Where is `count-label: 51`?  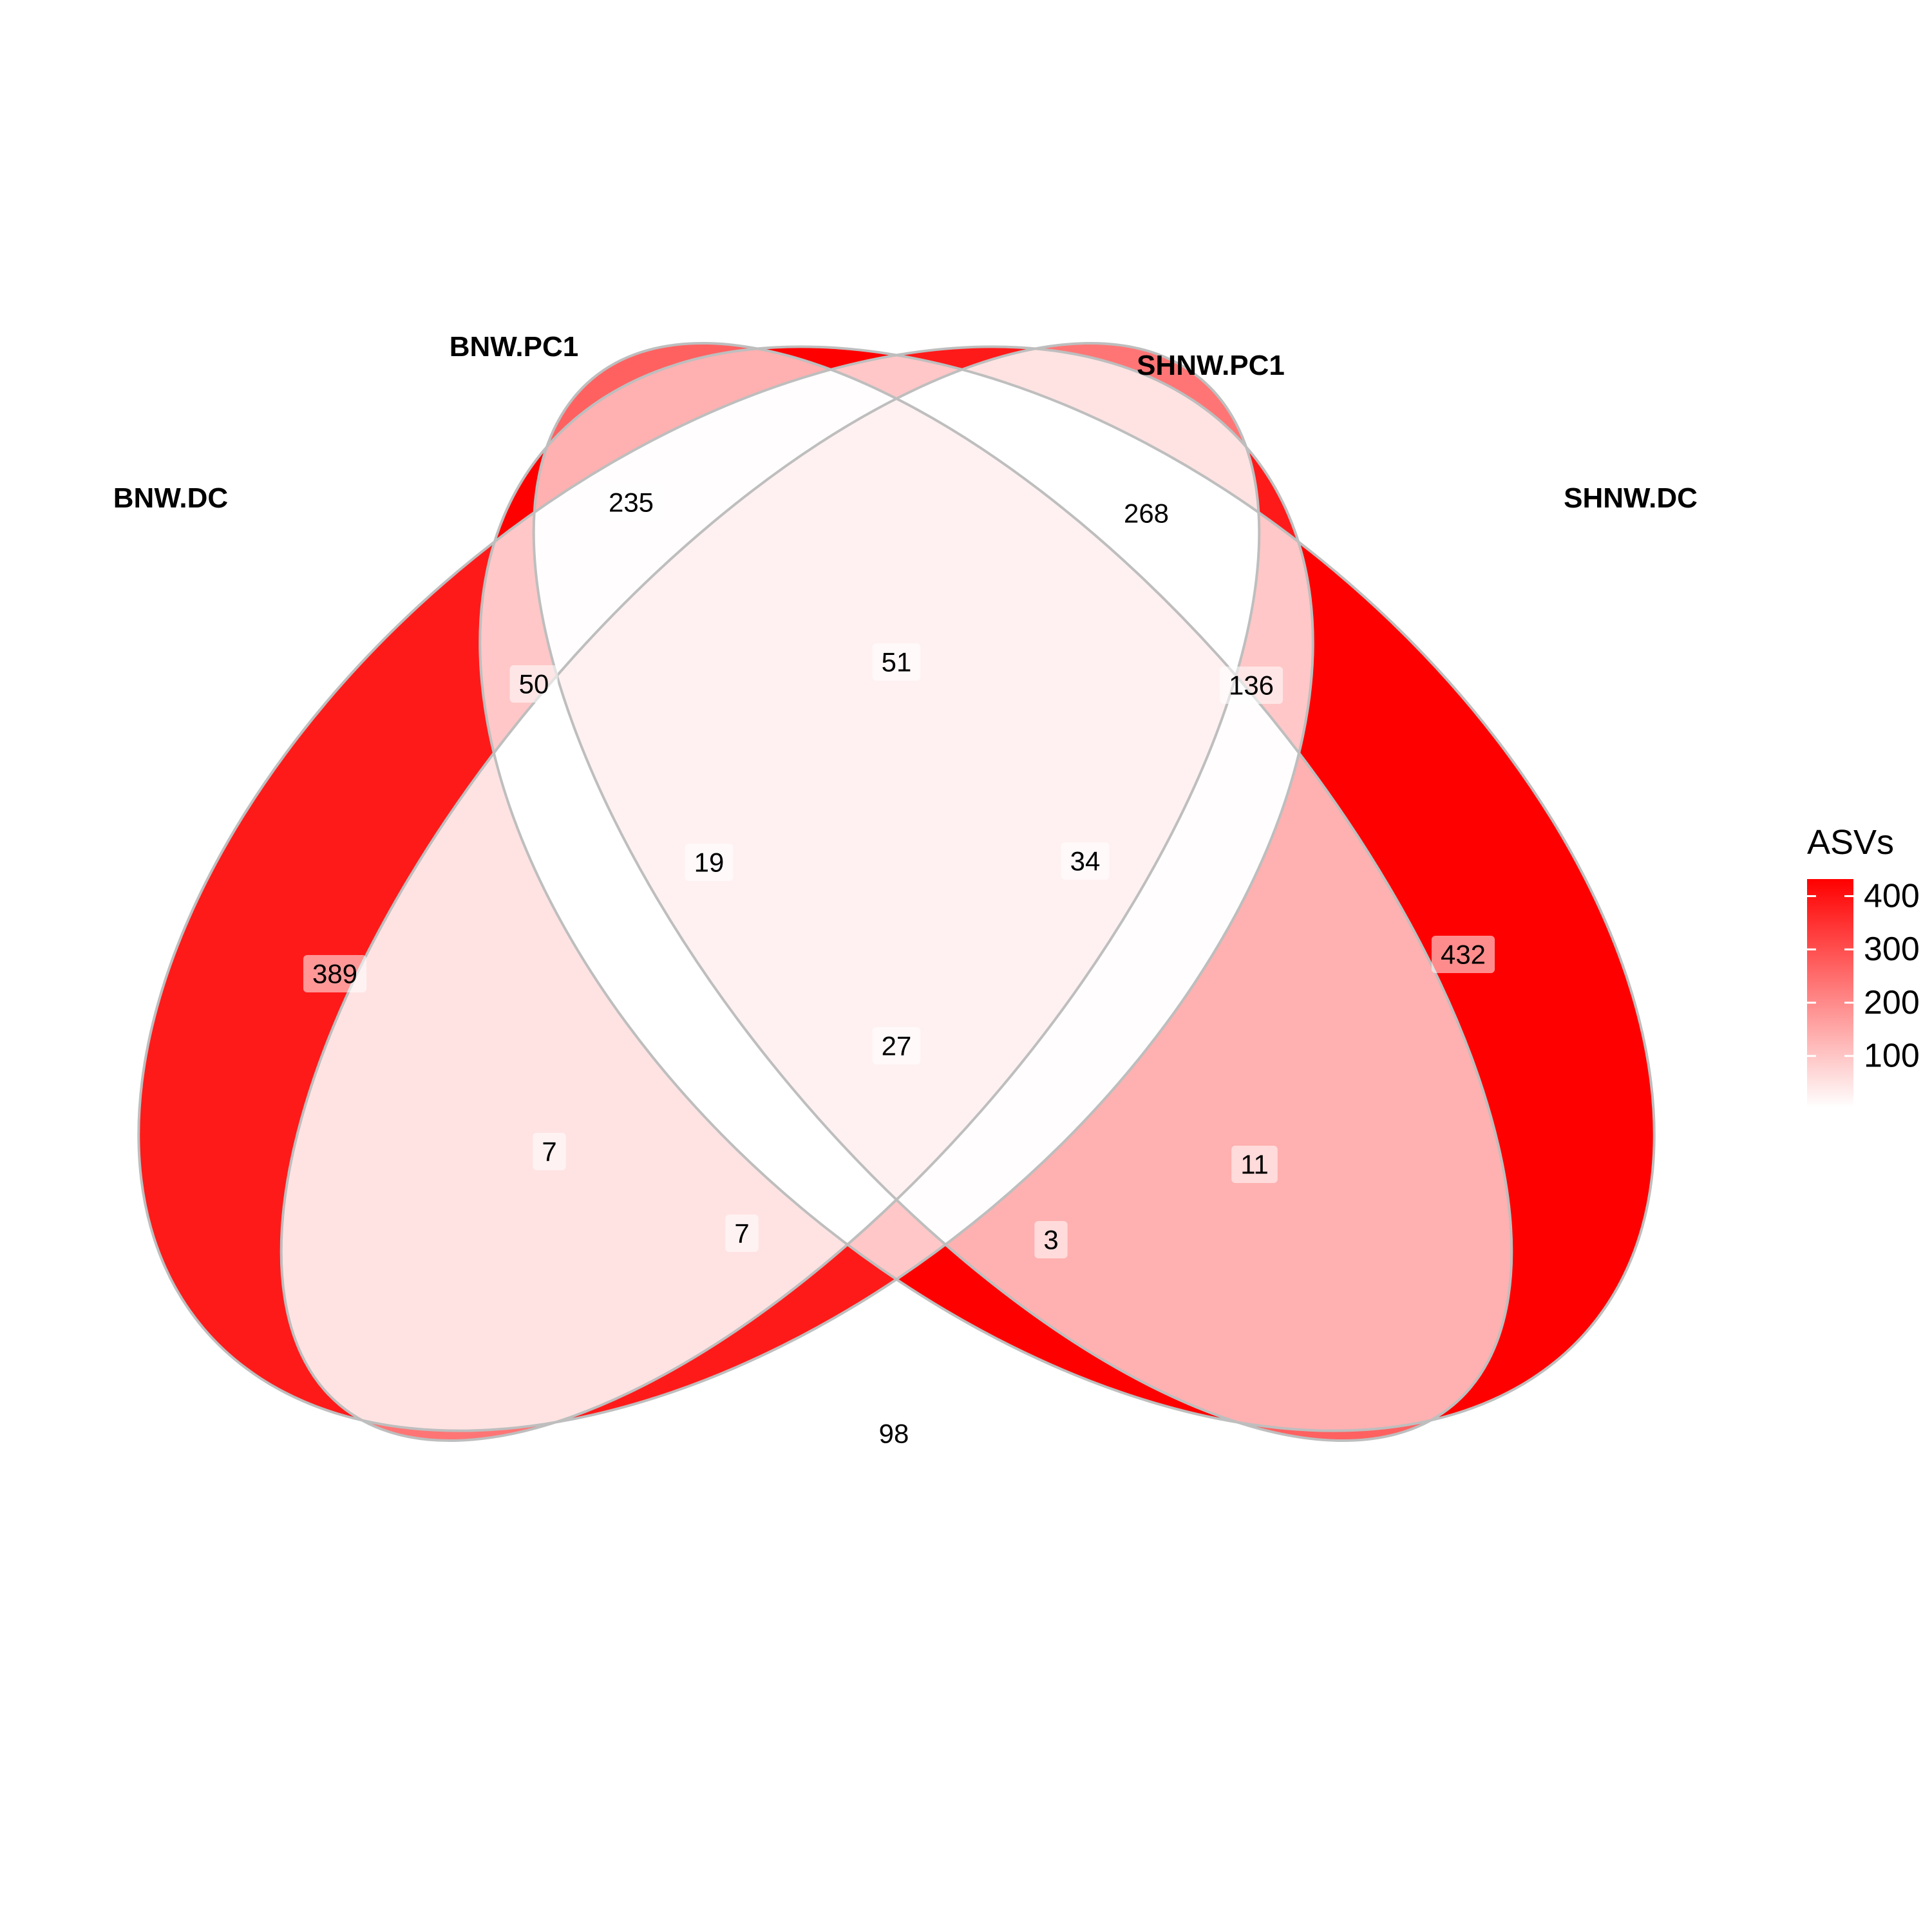 count-label: 51 is located at coordinates (897, 662).